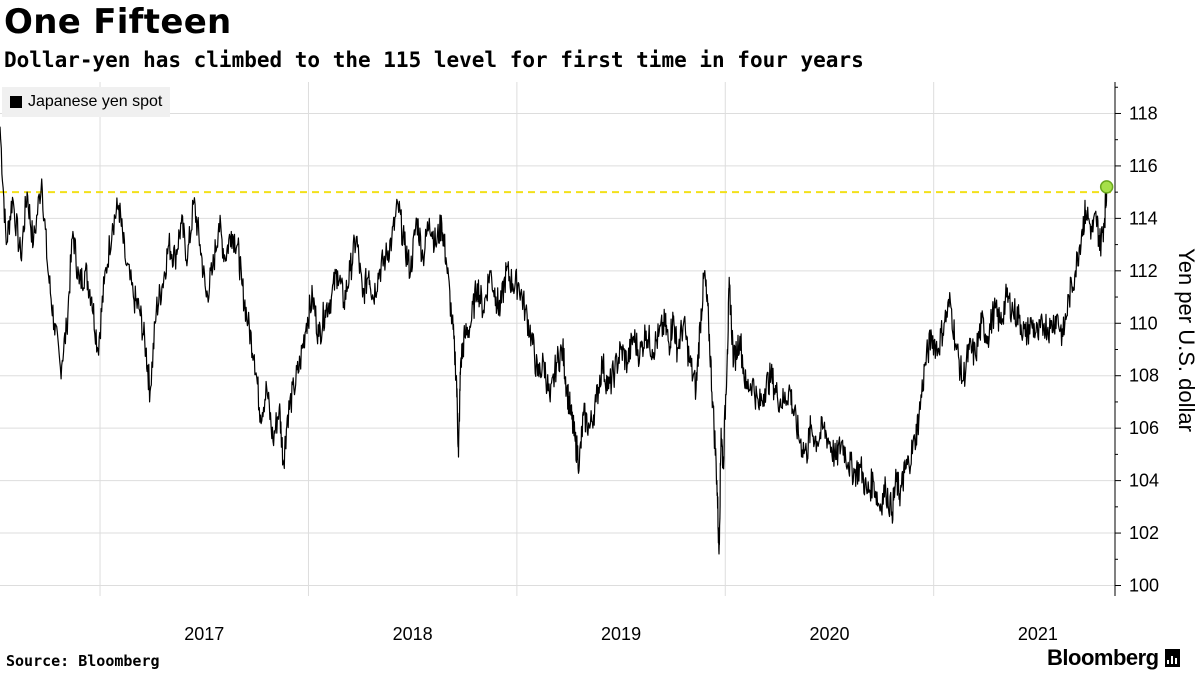  What do you see at coordinates (16, 102) in the screenshot?
I see `legend-swatch` at bounding box center [16, 102].